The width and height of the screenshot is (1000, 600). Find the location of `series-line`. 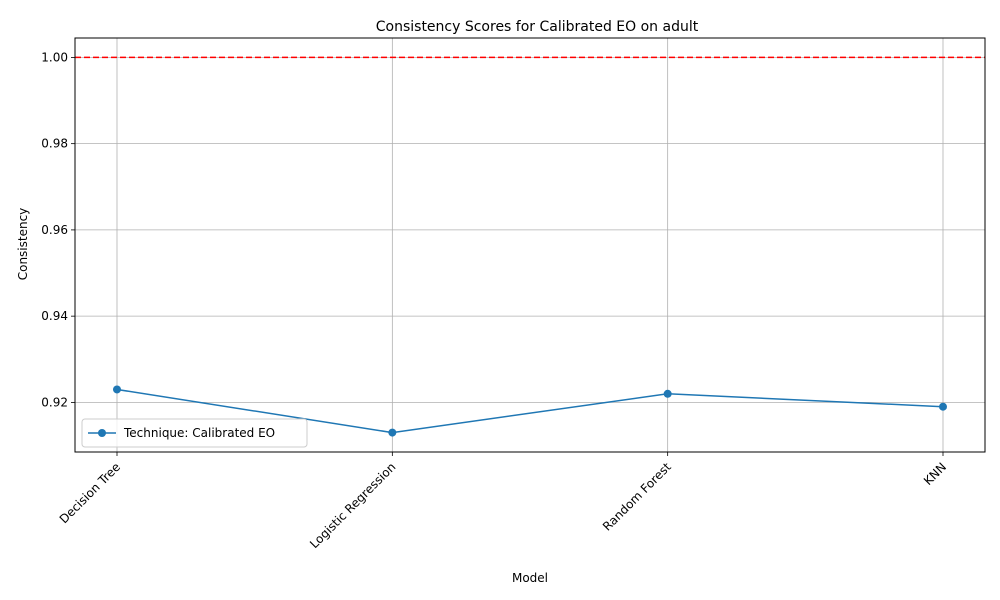

series-line is located at coordinates (530, 411).